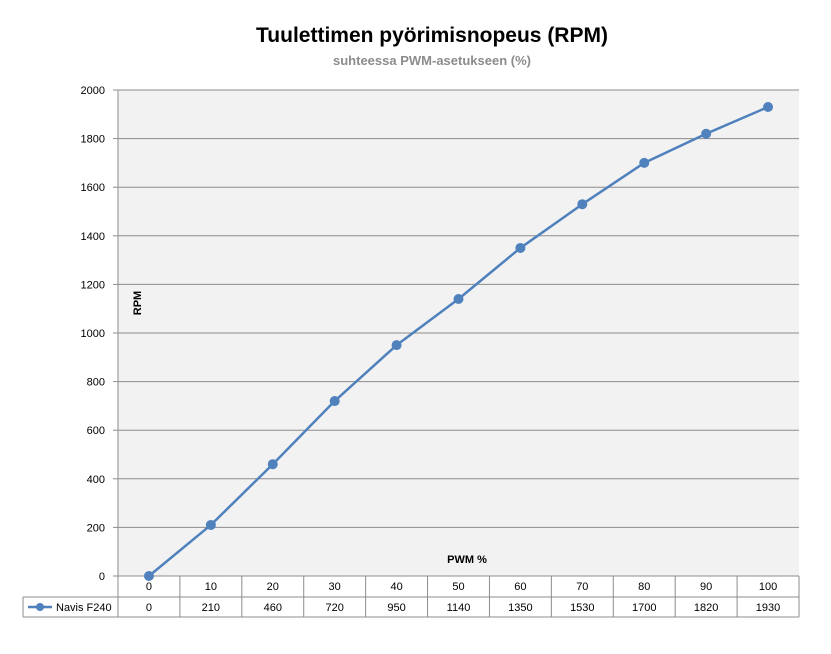 Image resolution: width=831 pixels, height=654 pixels. I want to click on y-tick-label: 1000, so click(93, 334).